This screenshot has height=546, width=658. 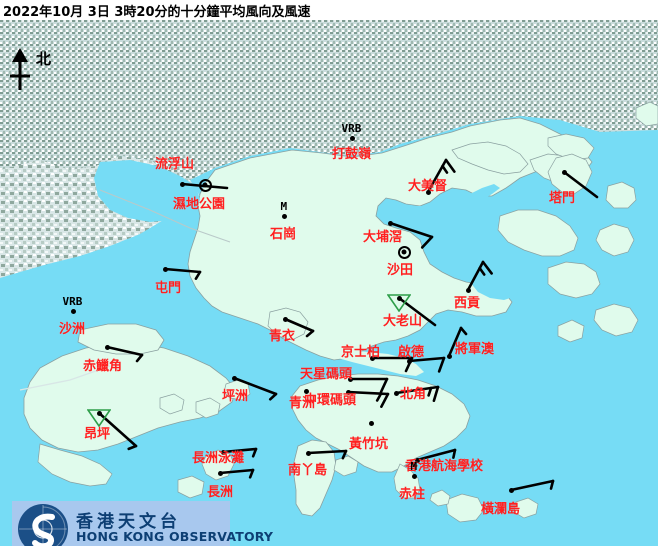 What do you see at coordinates (218, 458) in the screenshot?
I see `station-name-label: 長洲泳灘` at bounding box center [218, 458].